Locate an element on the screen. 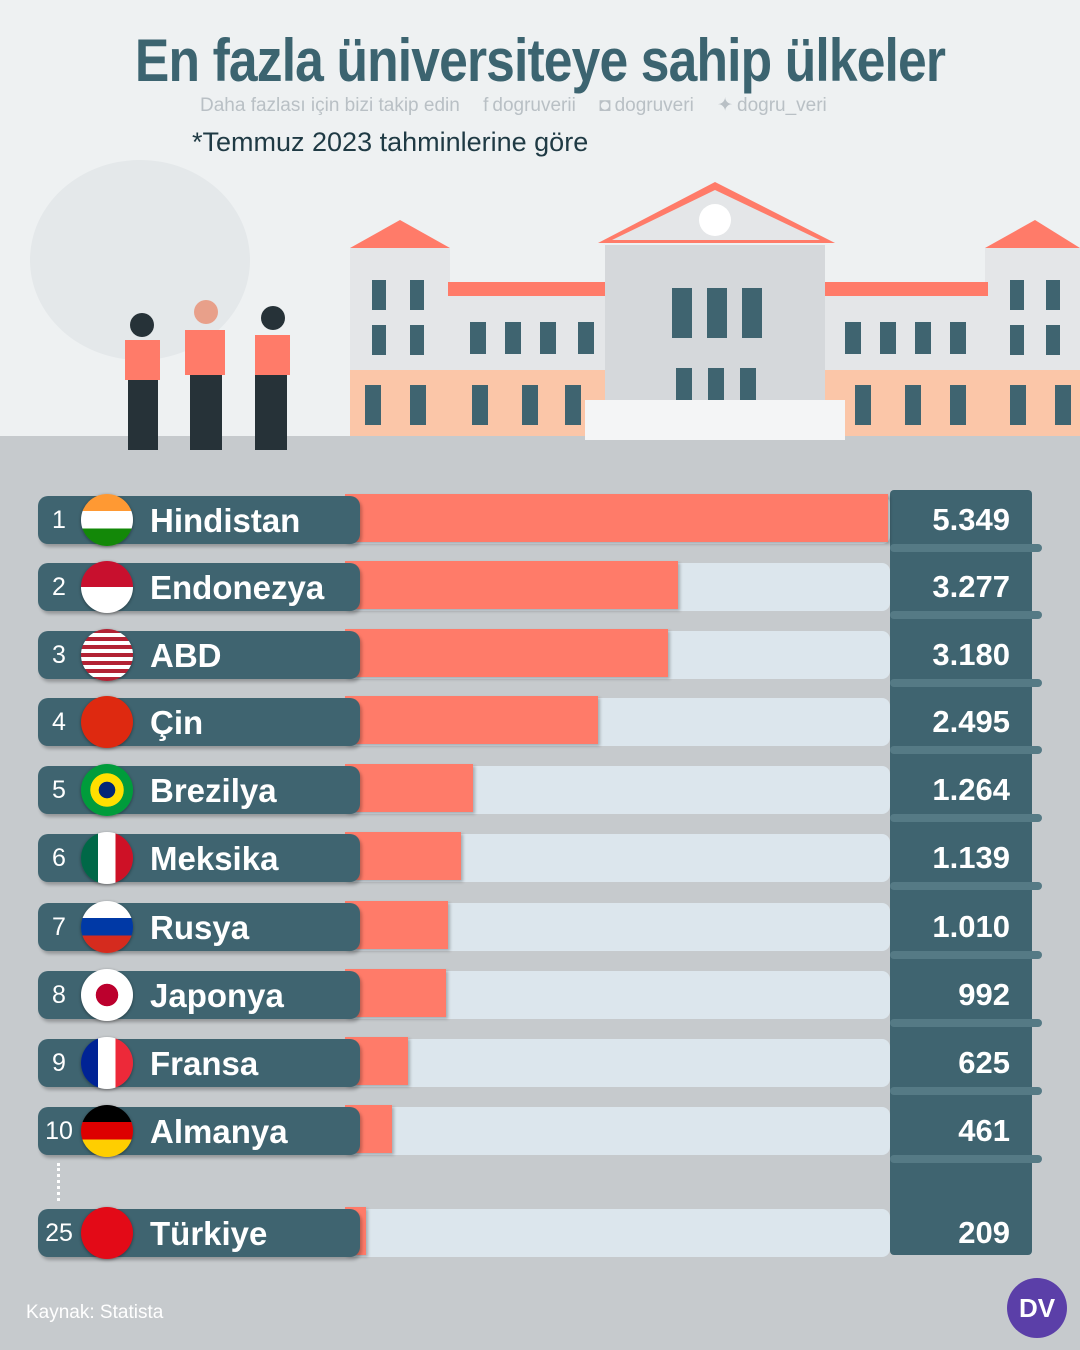 Image resolution: width=1080 pixels, height=1350 pixels. country-name: Türkiye is located at coordinates (209, 1233).